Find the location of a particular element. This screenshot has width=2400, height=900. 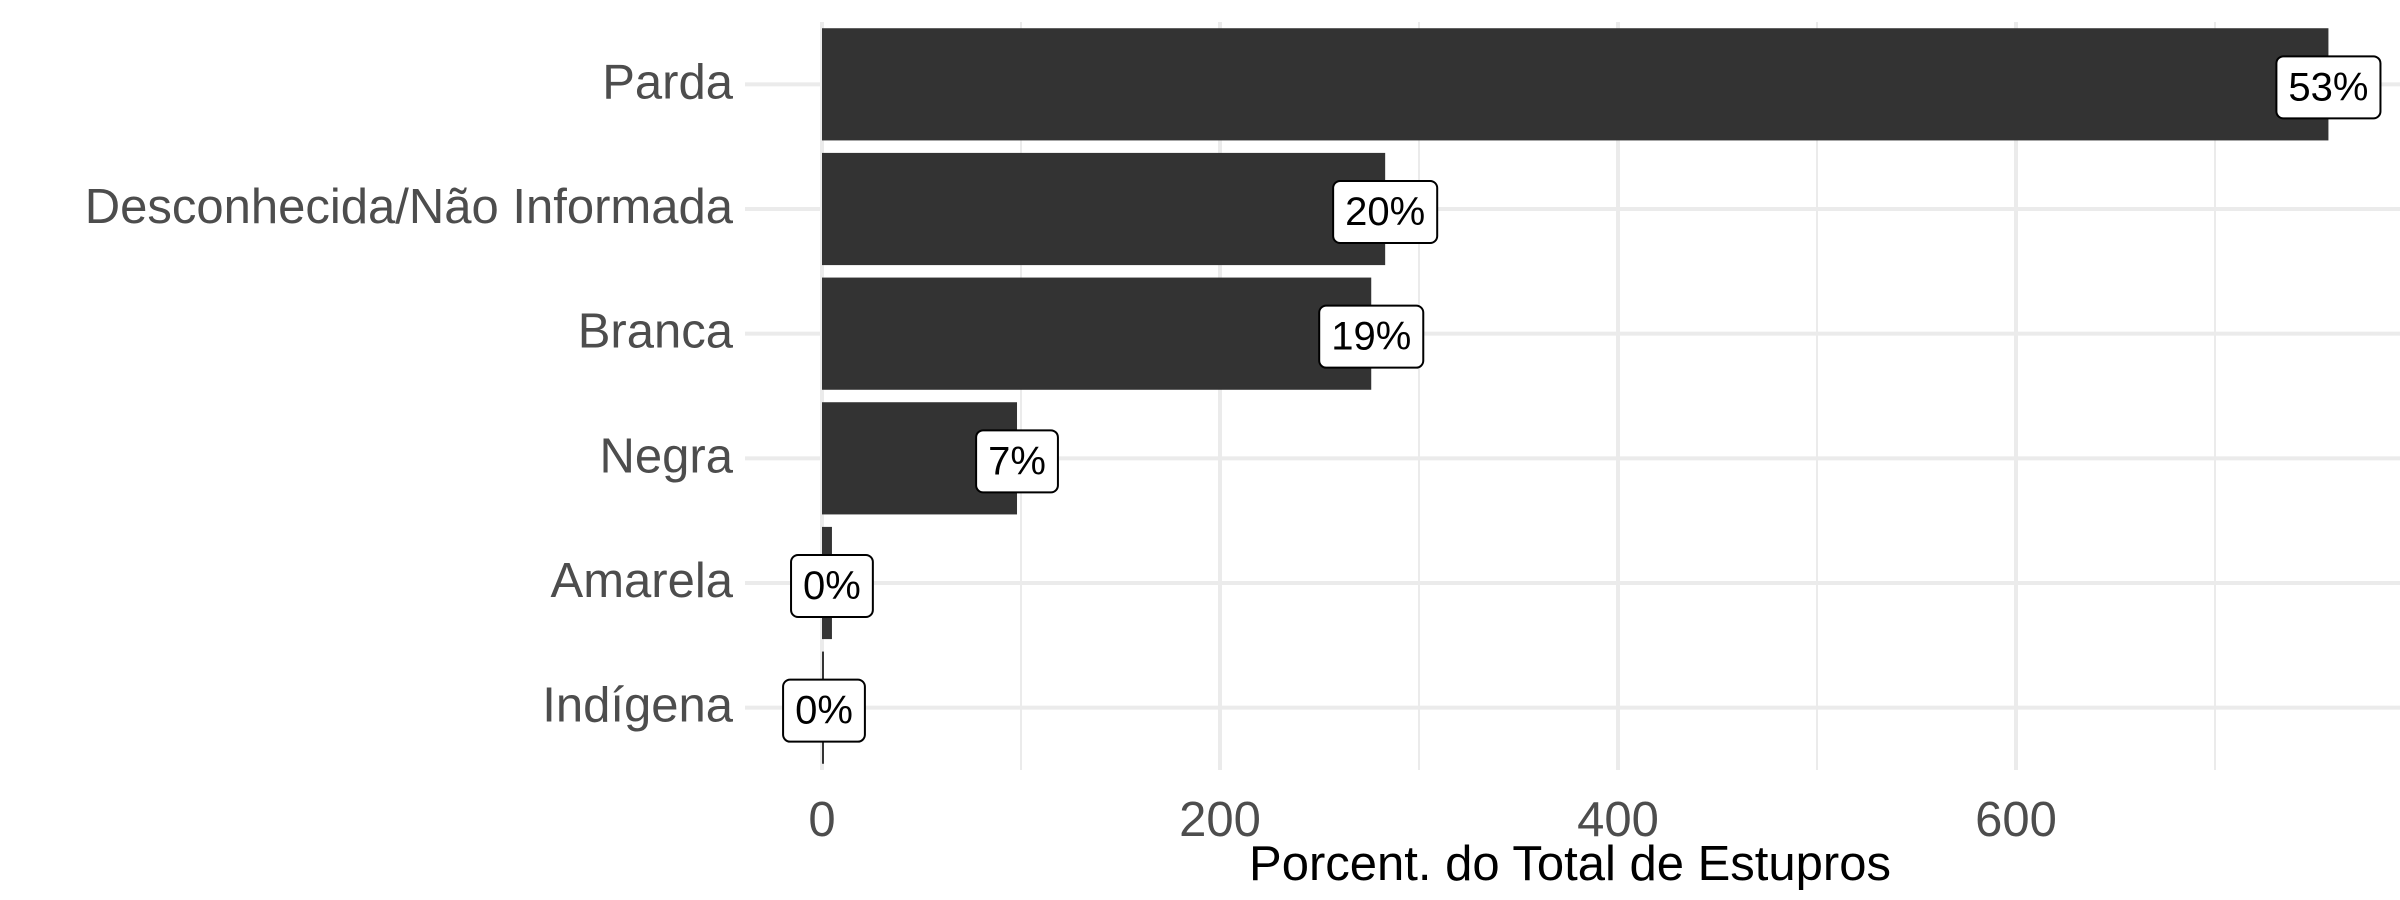

data-label-text: 20% is located at coordinates (1385, 212).